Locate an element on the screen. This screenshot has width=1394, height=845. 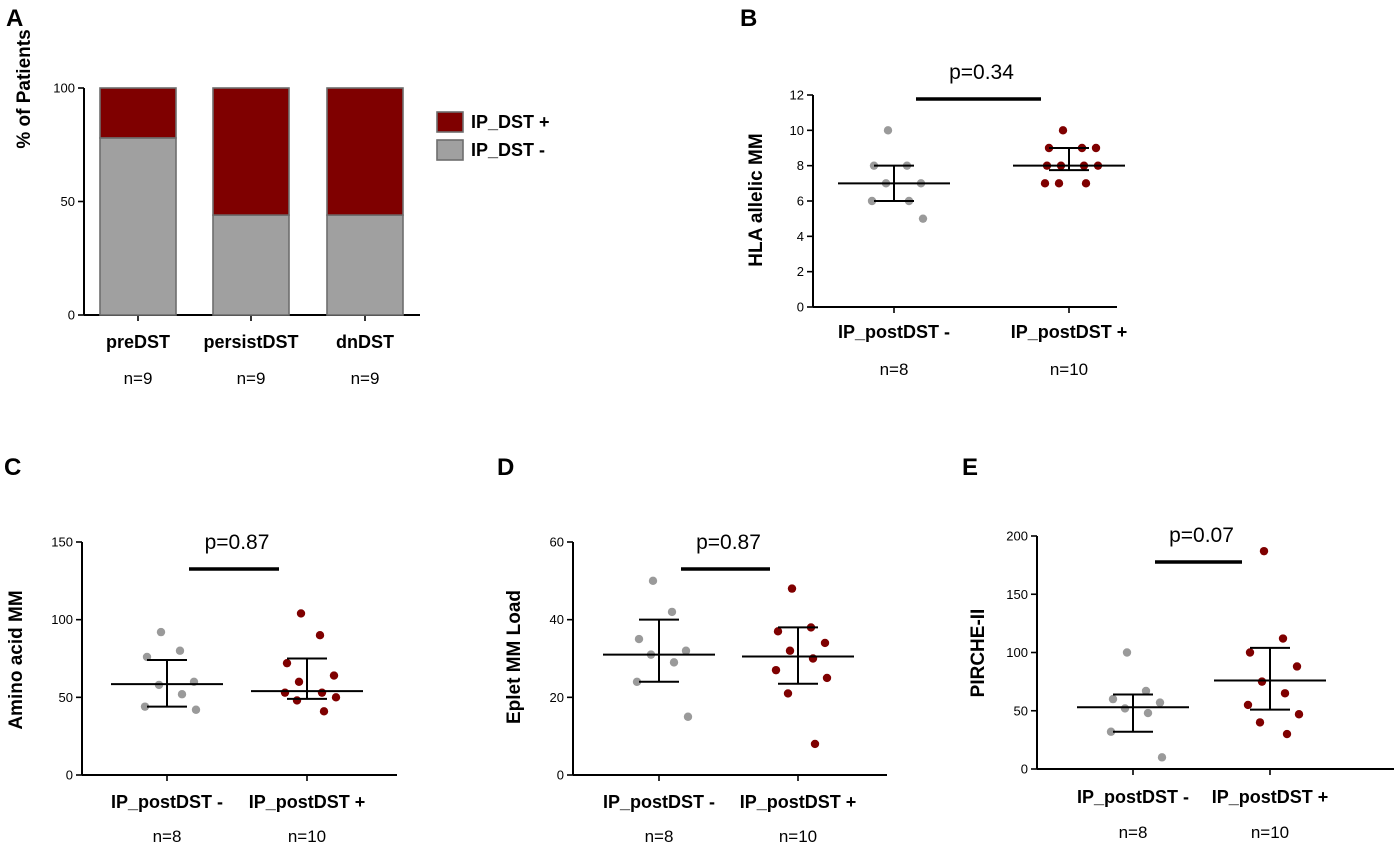
p-value: p=0.34 is located at coordinates (981, 72).